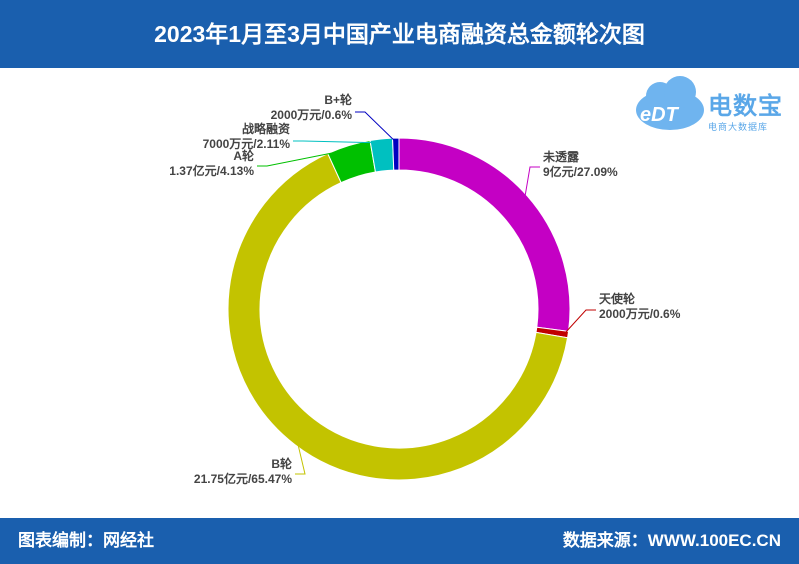 The height and width of the screenshot is (564, 799). Describe the element at coordinates (266, 128) in the screenshot. I see `slice-label-name-5: 战略融资` at that location.